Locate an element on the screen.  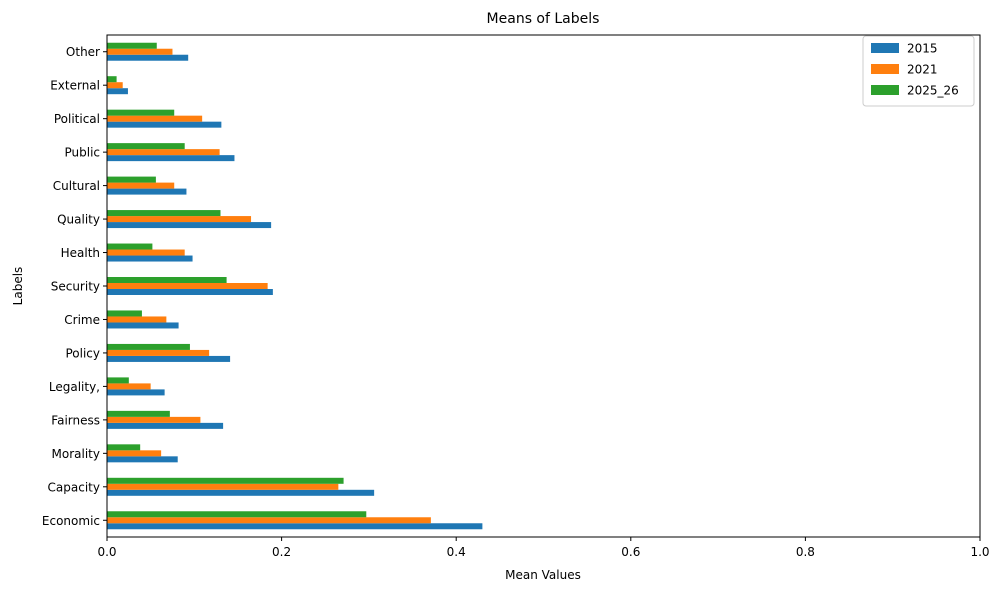
bar-legality-2015 is located at coordinates (136, 392).